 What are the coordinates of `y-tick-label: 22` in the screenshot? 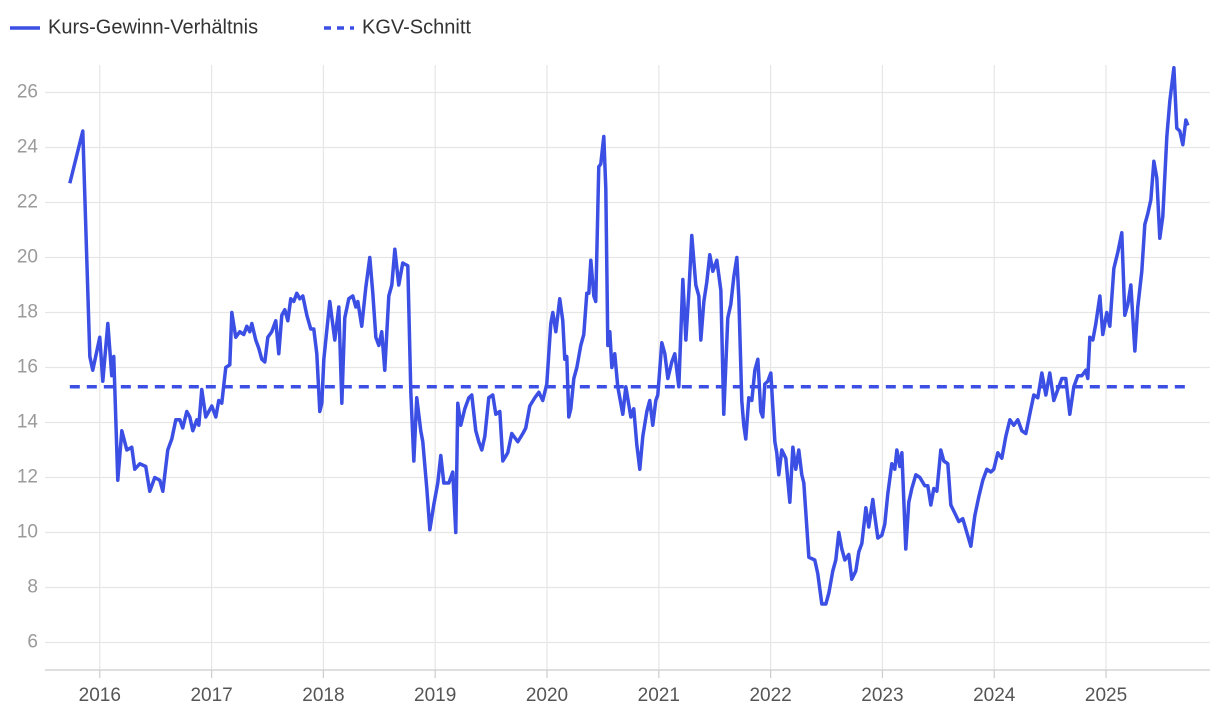 It's located at (27, 202).